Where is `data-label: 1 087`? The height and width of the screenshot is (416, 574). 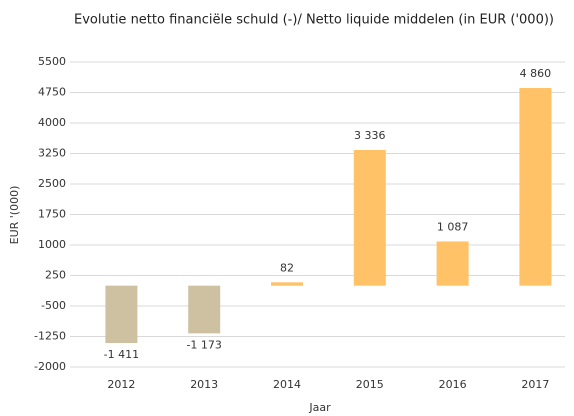
data-label: 1 087 is located at coordinates (453, 226).